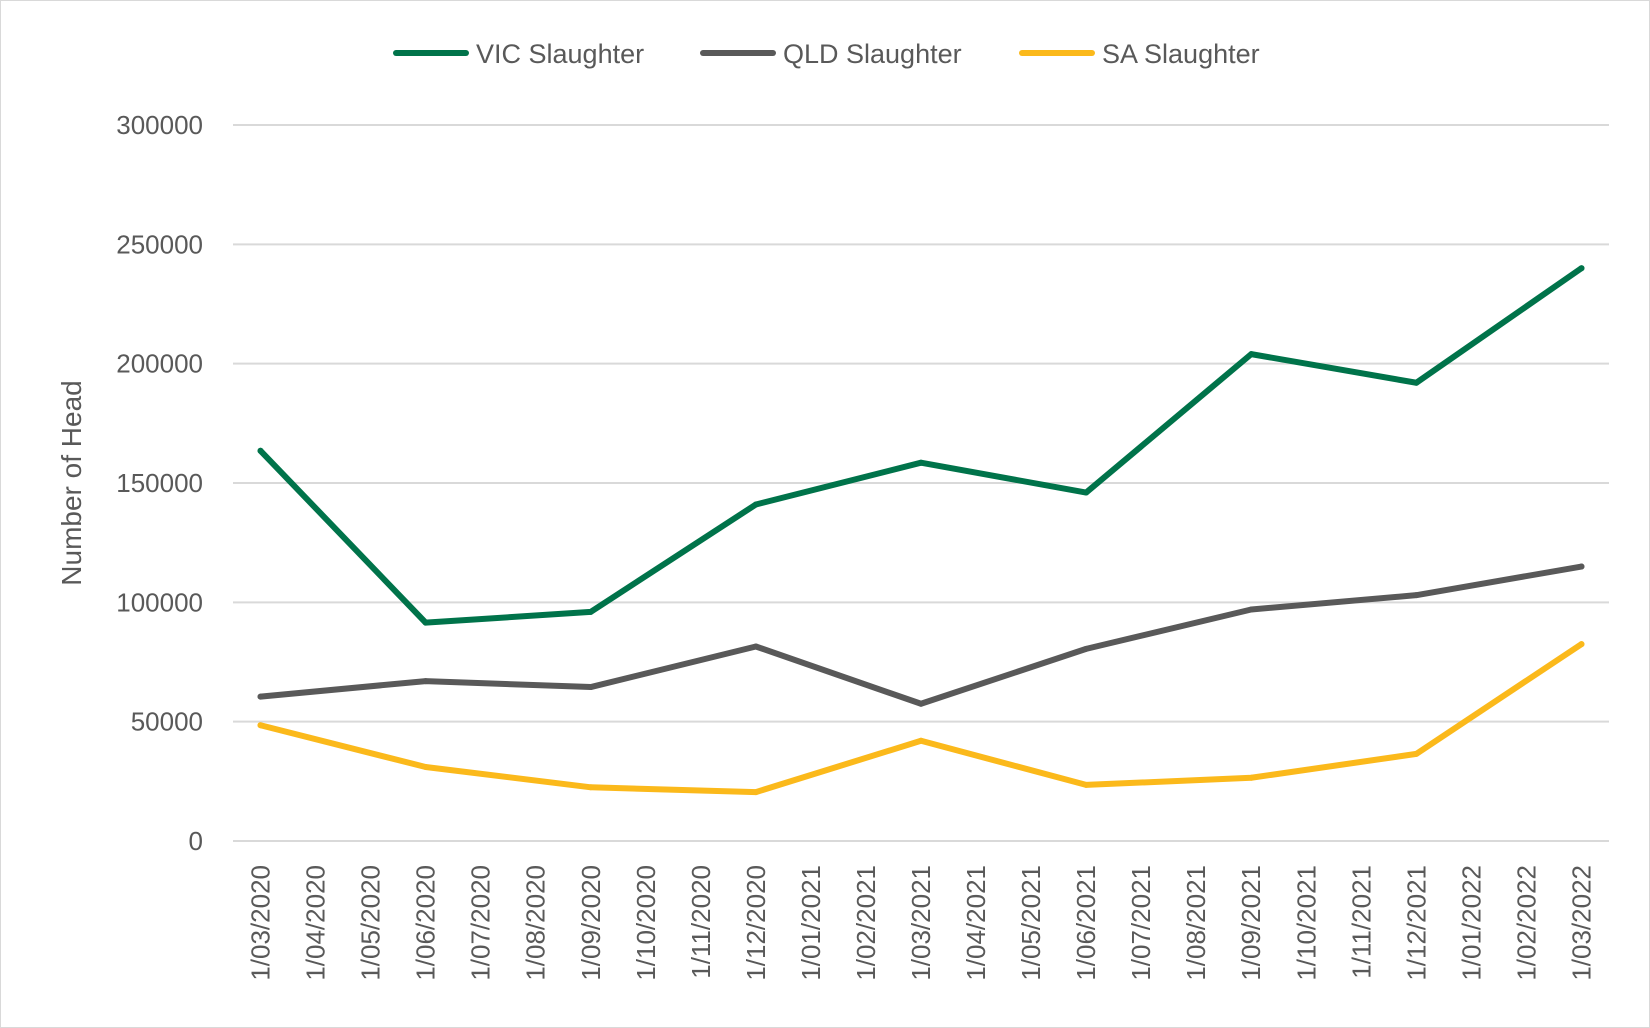  What do you see at coordinates (261, 923) in the screenshot?
I see `x-tick-label: 1/03/2020` at bounding box center [261, 923].